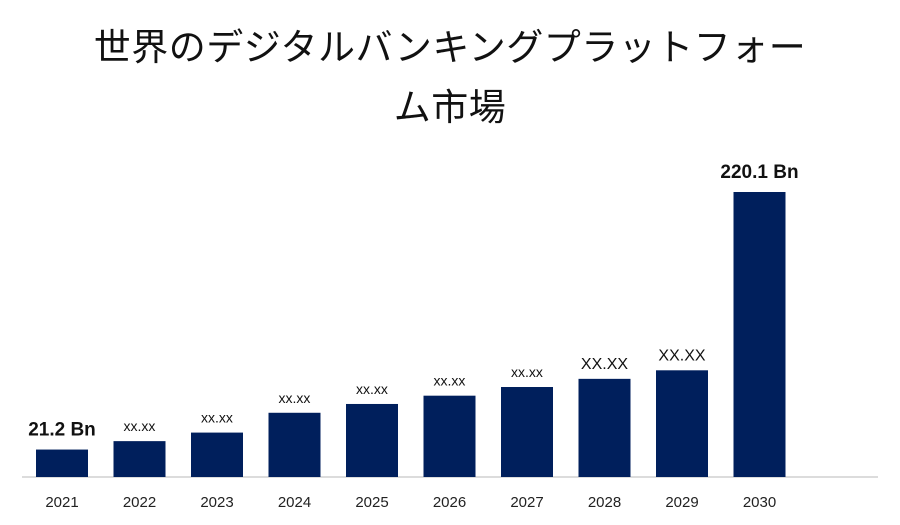 This screenshot has width=900, height=525. I want to click on value-label-2028: XX.XX, so click(604, 364).